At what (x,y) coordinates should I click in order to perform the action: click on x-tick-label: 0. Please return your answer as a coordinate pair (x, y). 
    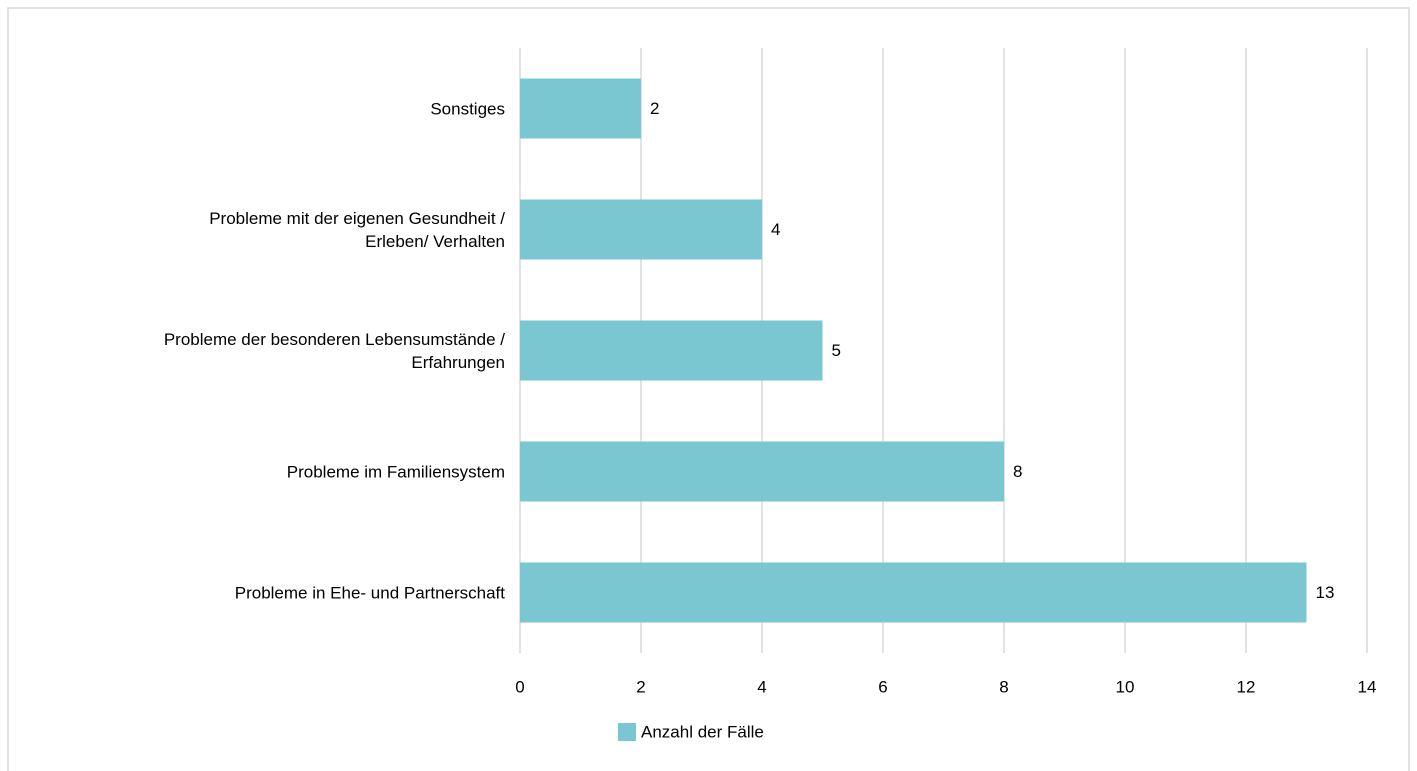
    Looking at the image, I should click on (519, 686).